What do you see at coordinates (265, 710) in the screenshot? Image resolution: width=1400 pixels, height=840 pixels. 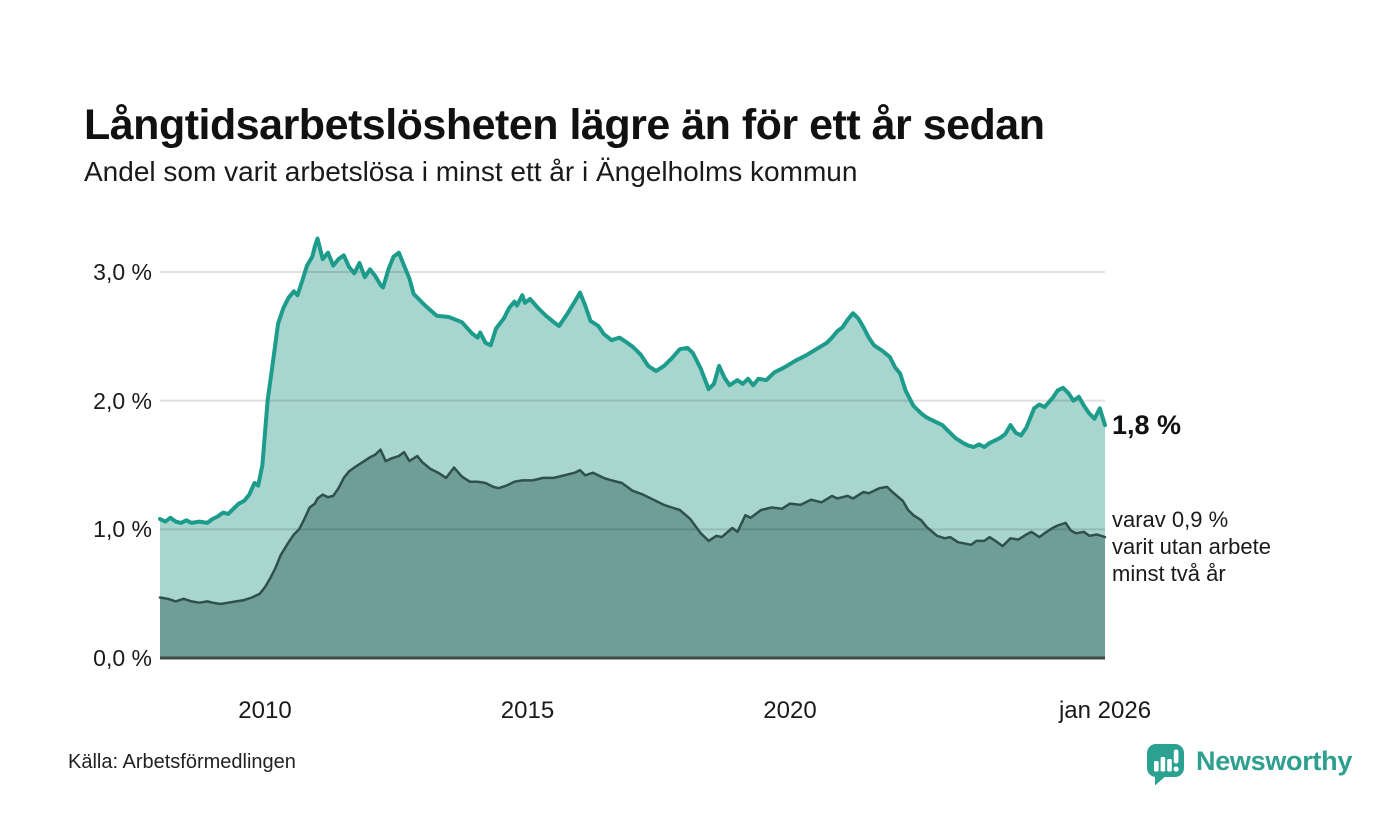 I see `x-tick-label: 2010` at bounding box center [265, 710].